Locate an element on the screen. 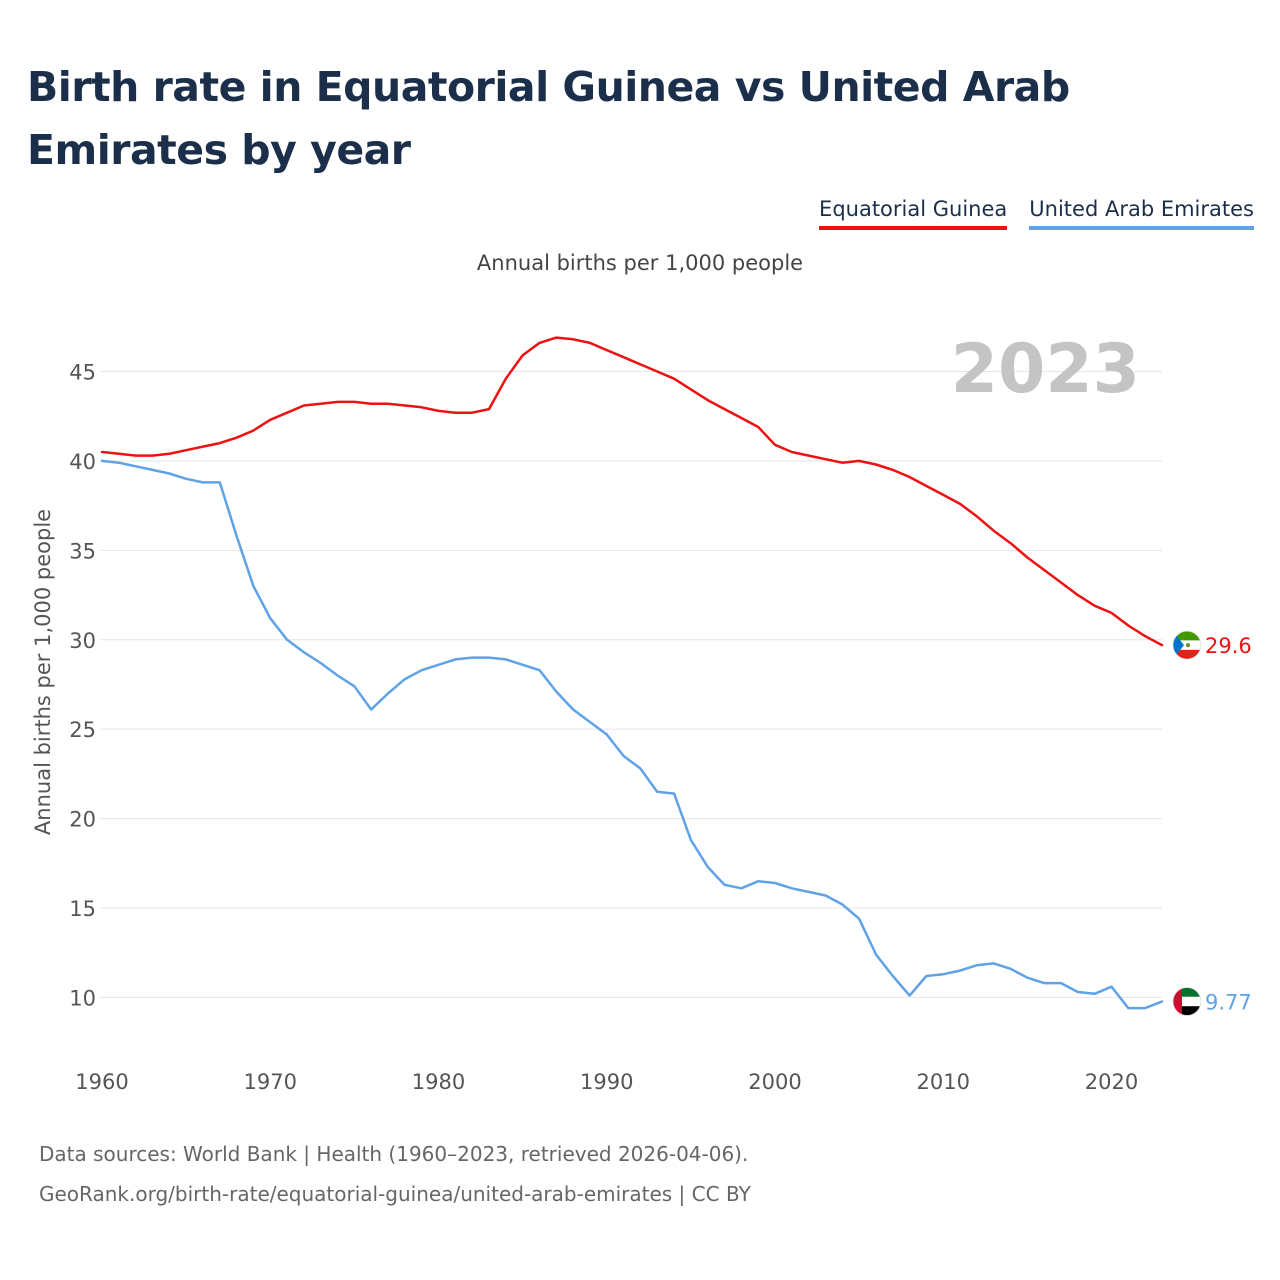 Image resolution: width=1280 pixels, height=1280 pixels. legend-item-united-arab-emirates: United Arab Emirates is located at coordinates (1141, 213).